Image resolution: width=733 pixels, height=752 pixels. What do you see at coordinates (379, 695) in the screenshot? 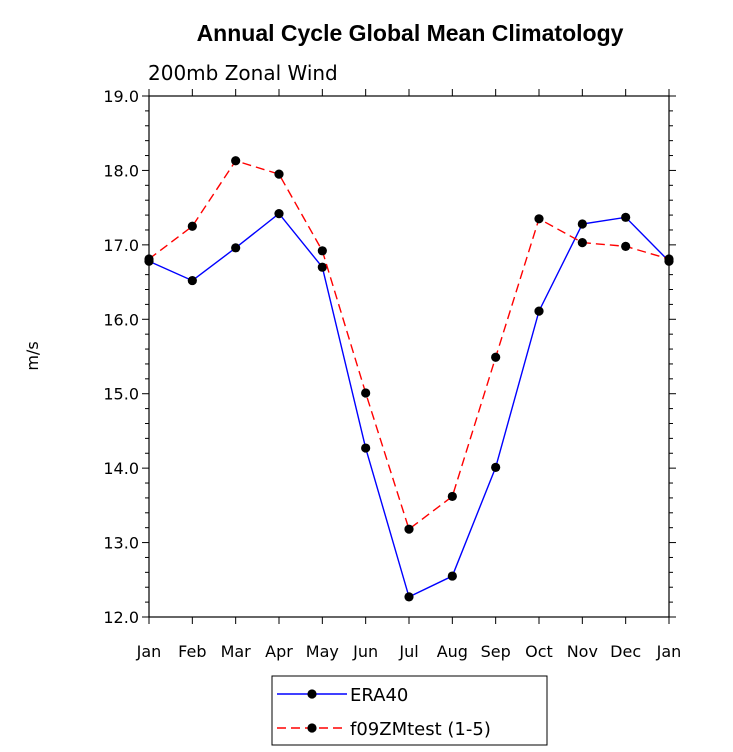
I see `legend-label-1: ERA40` at bounding box center [379, 695].